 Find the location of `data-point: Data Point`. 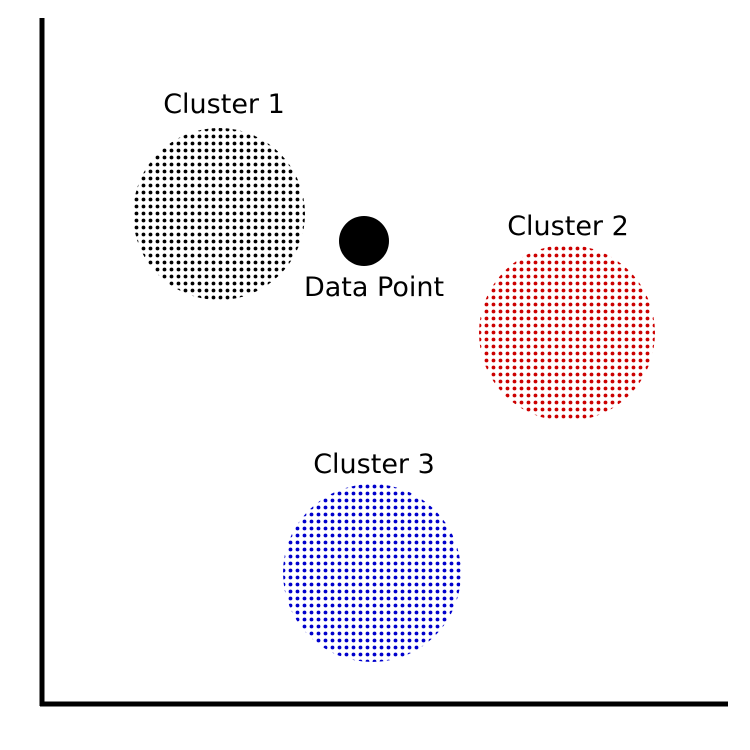

data-point: Data Point is located at coordinates (374, 259).